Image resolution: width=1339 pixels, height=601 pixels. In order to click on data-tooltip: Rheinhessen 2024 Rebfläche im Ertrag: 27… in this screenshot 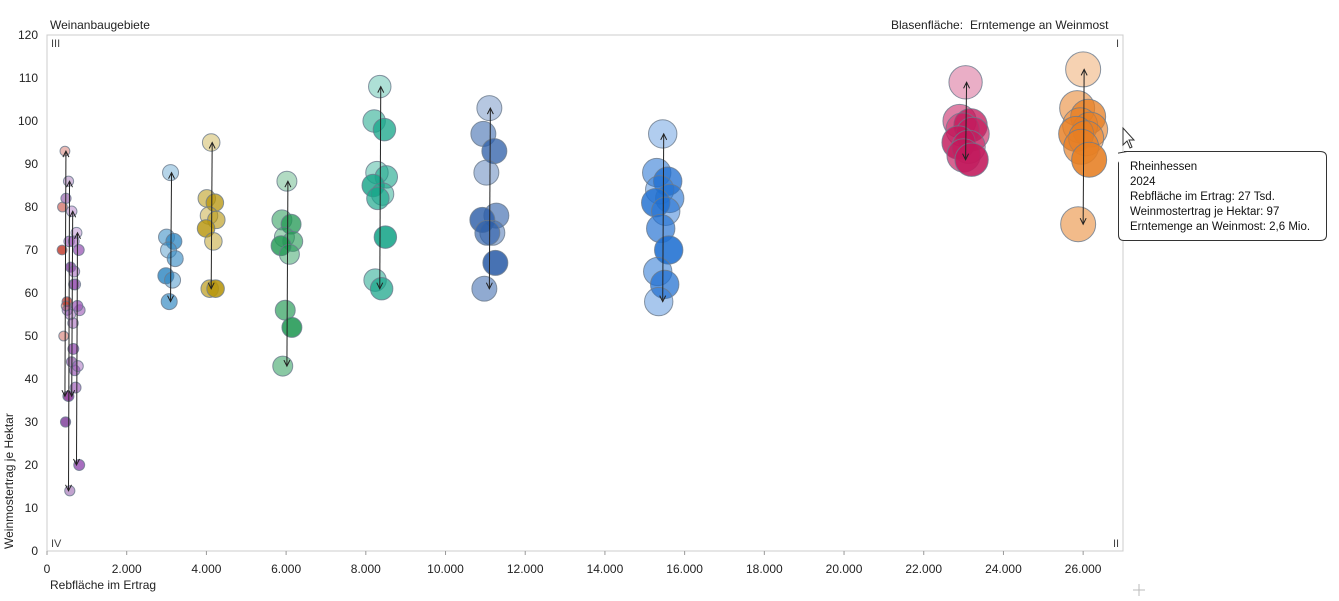, I will do `click(1222, 196)`.